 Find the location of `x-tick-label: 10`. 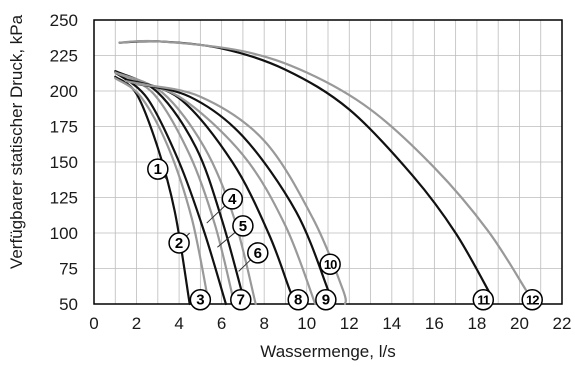

x-tick-label: 10 is located at coordinates (306, 323).